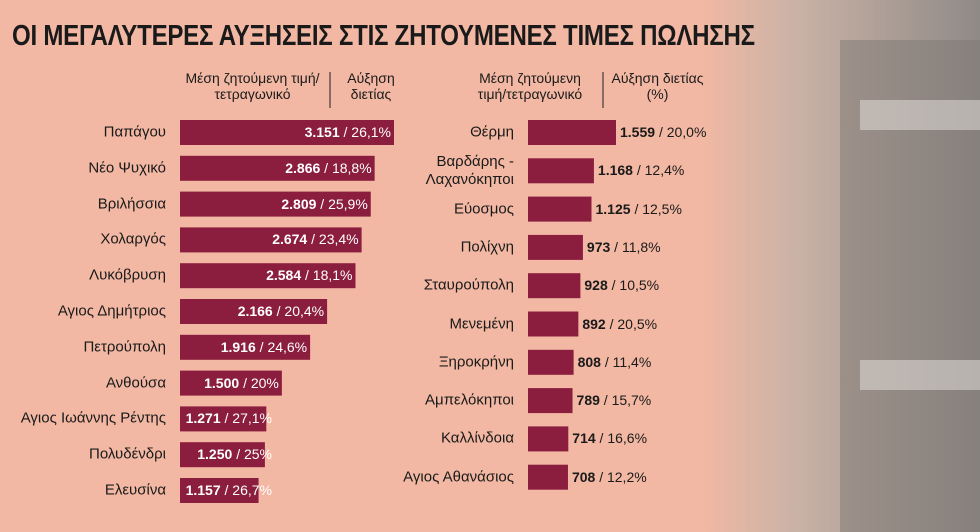 The image size is (980, 532). Describe the element at coordinates (624, 247) in the screenshot. I see `value-label: 973 / 11,8%` at that location.